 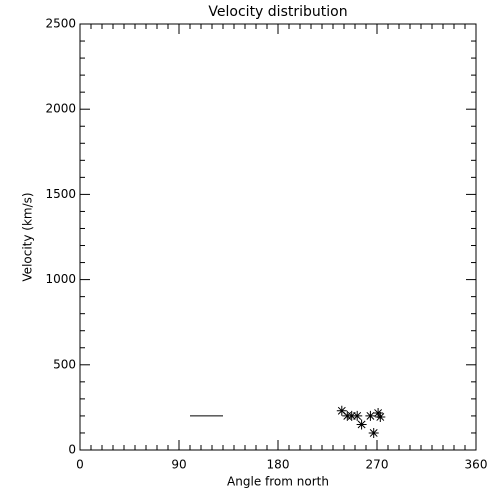 I want to click on y-tick-label: 0, so click(x=72, y=450).